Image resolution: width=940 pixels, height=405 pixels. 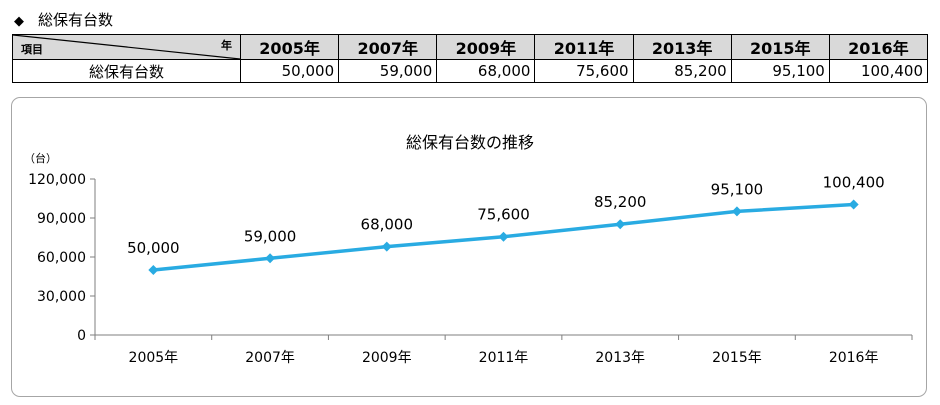 What do you see at coordinates (387, 225) in the screenshot?
I see `data-label: 68,000` at bounding box center [387, 225].